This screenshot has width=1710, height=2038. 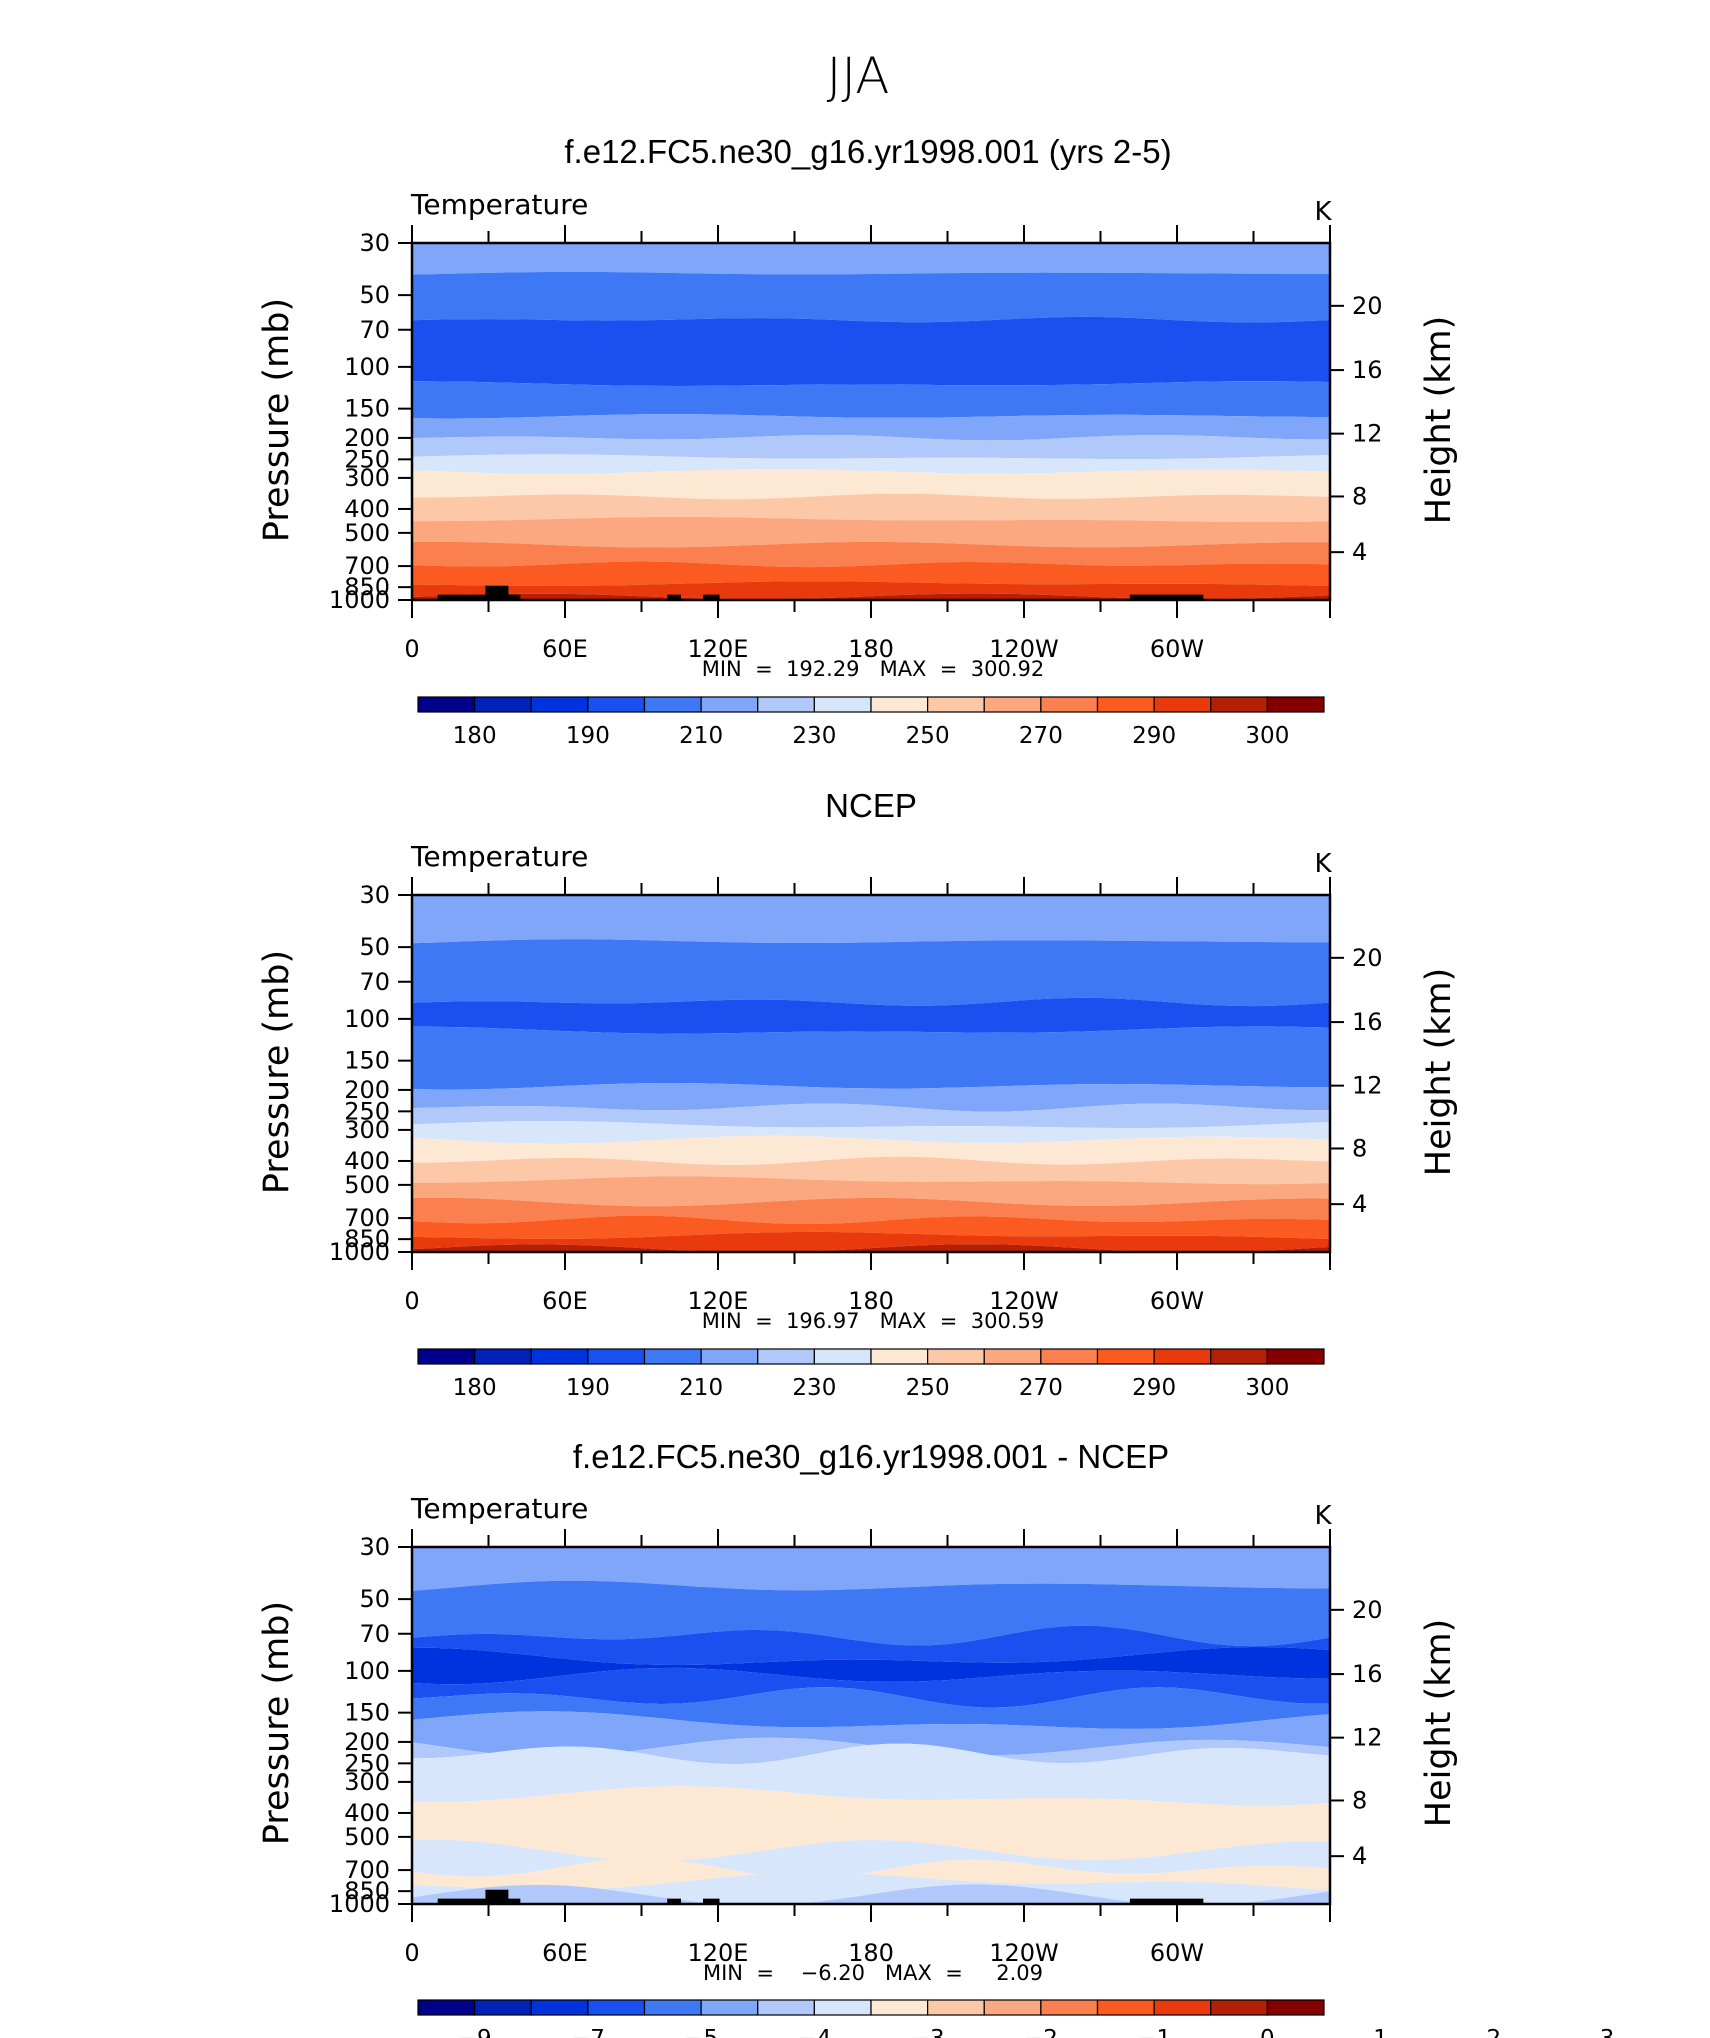 I want to click on panel-3-title: f.e12.FC5.ne30_g16.yr1998.001 - NCEP, so click(x=871, y=1456).